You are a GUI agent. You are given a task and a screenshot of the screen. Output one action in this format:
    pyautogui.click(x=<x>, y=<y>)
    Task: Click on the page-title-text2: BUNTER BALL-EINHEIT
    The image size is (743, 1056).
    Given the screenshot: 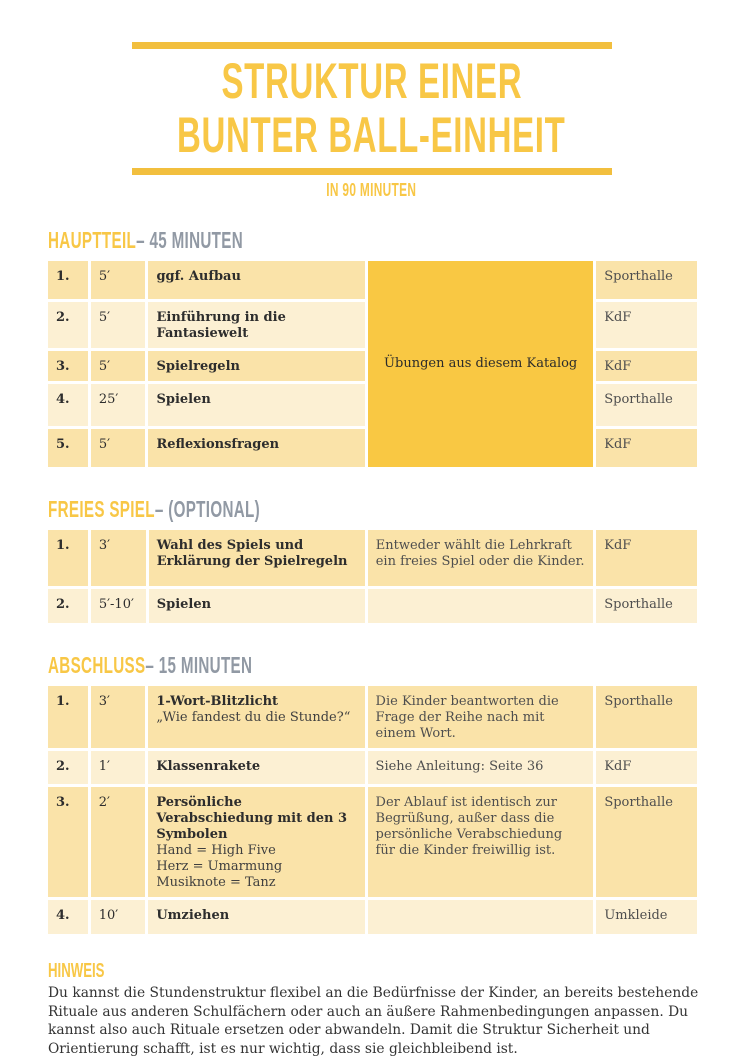 What is the action you would take?
    pyautogui.click(x=371, y=135)
    